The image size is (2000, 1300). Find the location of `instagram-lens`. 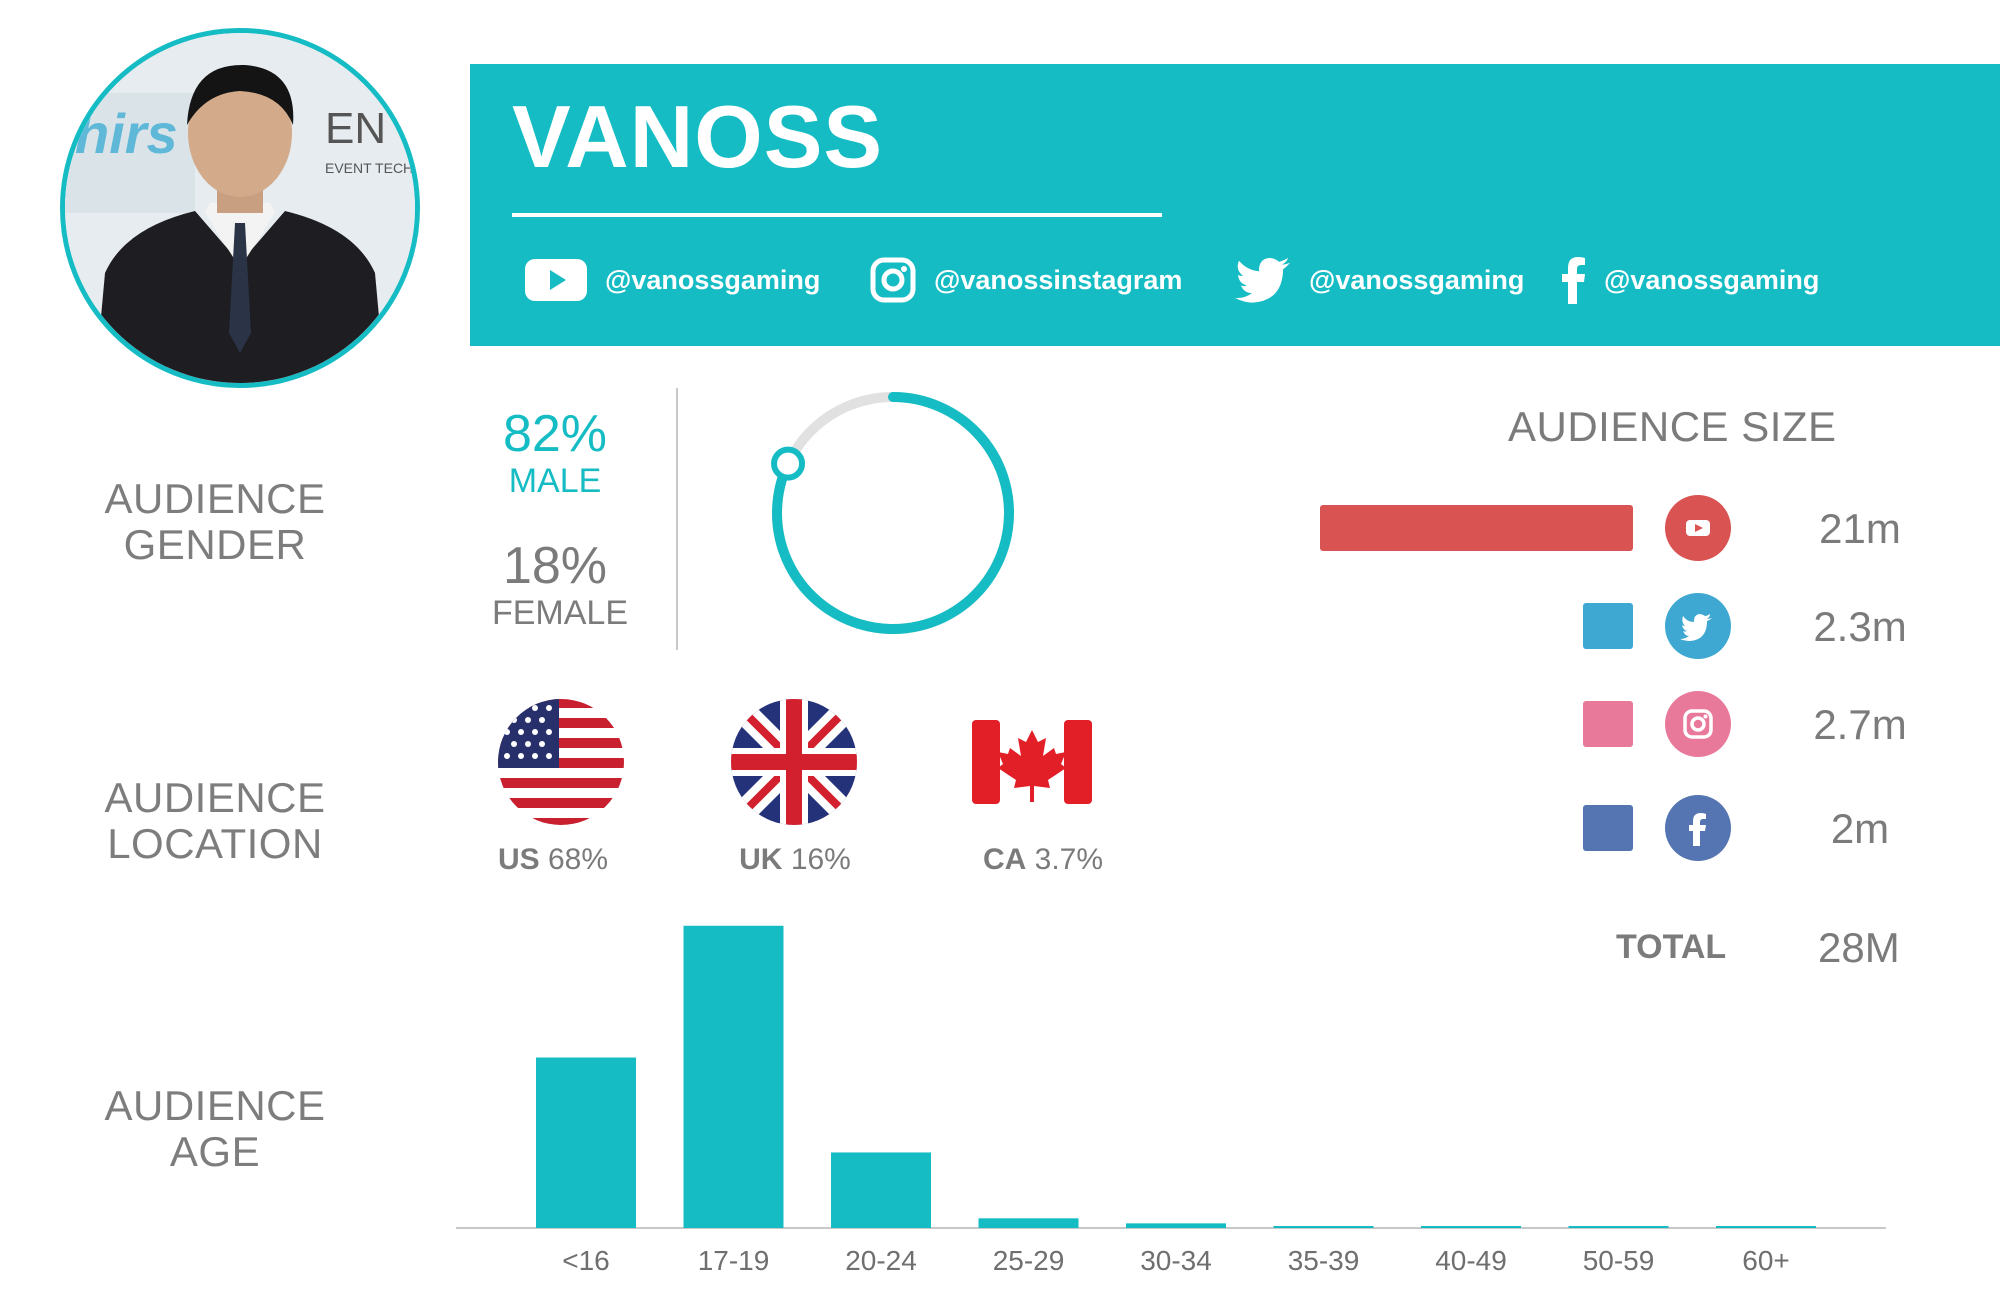

instagram-lens is located at coordinates (1698, 724).